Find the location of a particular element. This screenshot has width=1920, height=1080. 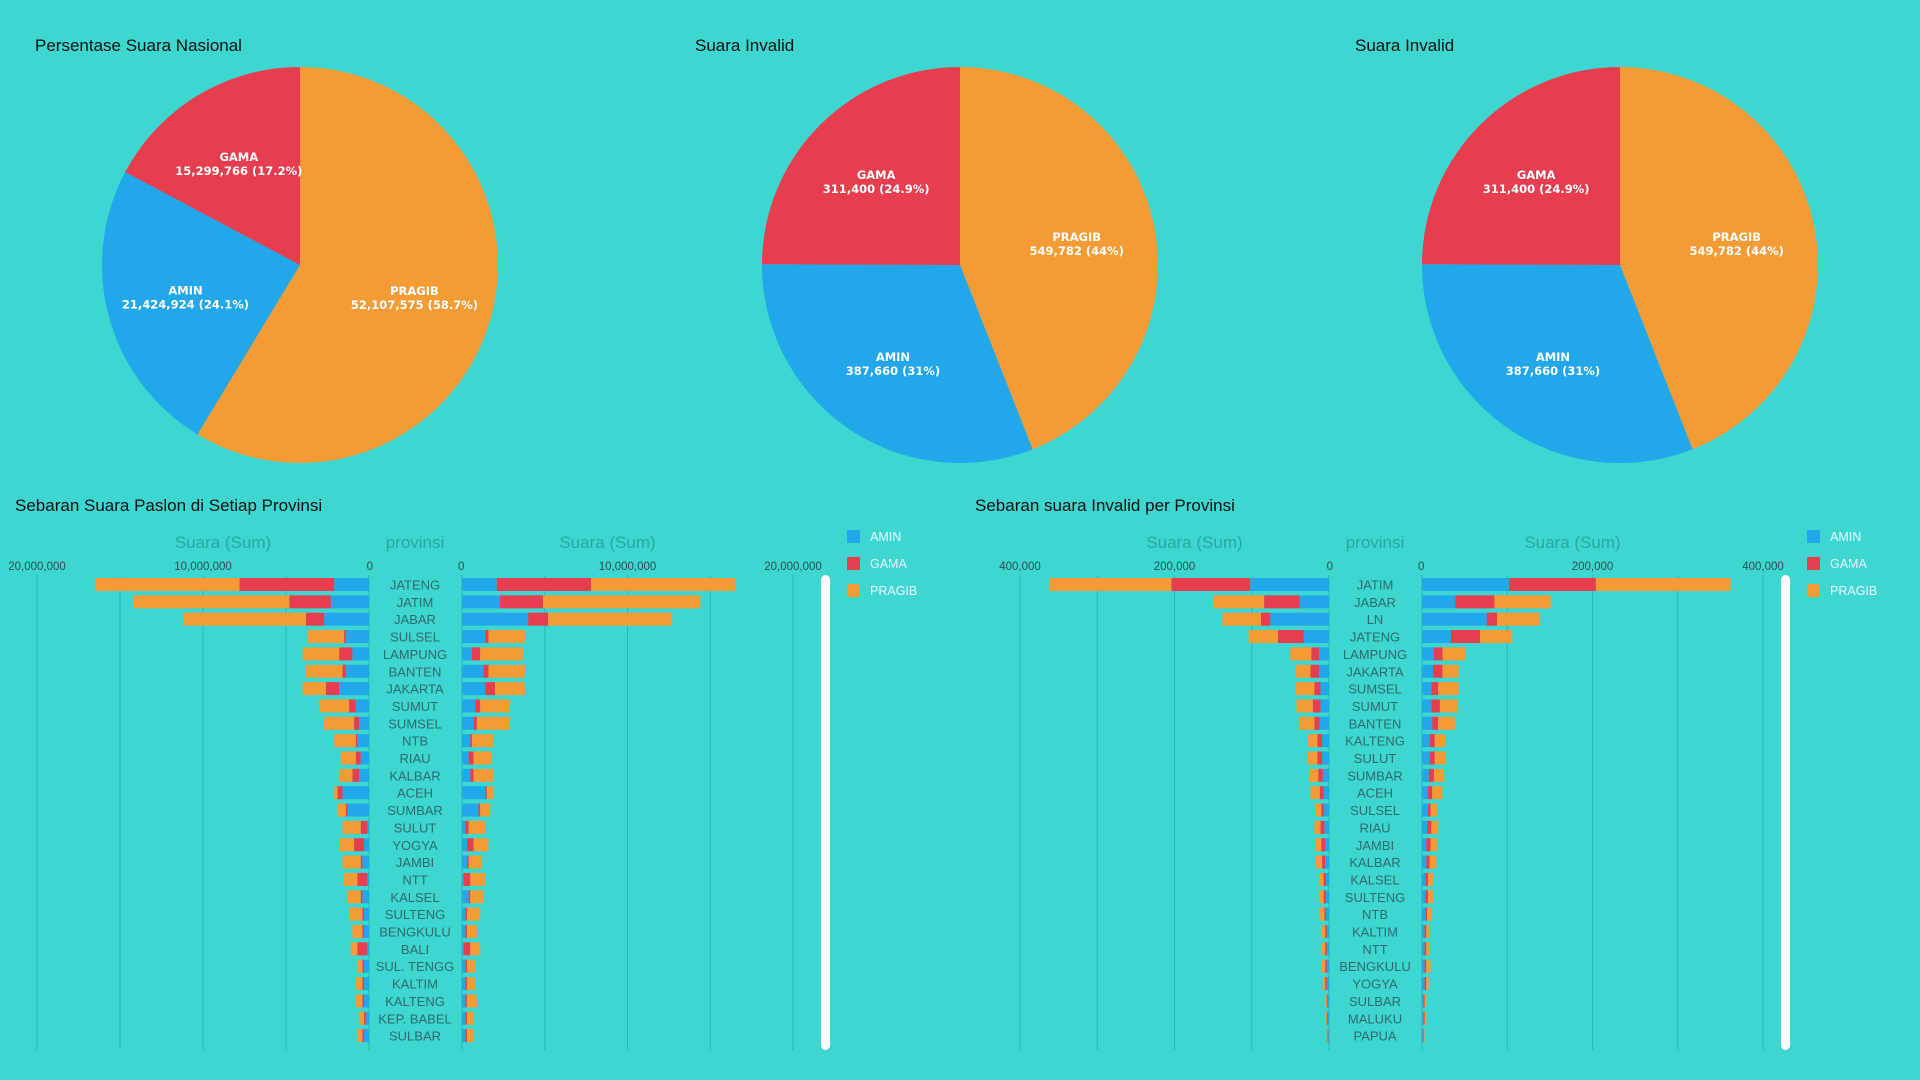

legend-item-pragib: PRAGIB is located at coordinates (1842, 590).